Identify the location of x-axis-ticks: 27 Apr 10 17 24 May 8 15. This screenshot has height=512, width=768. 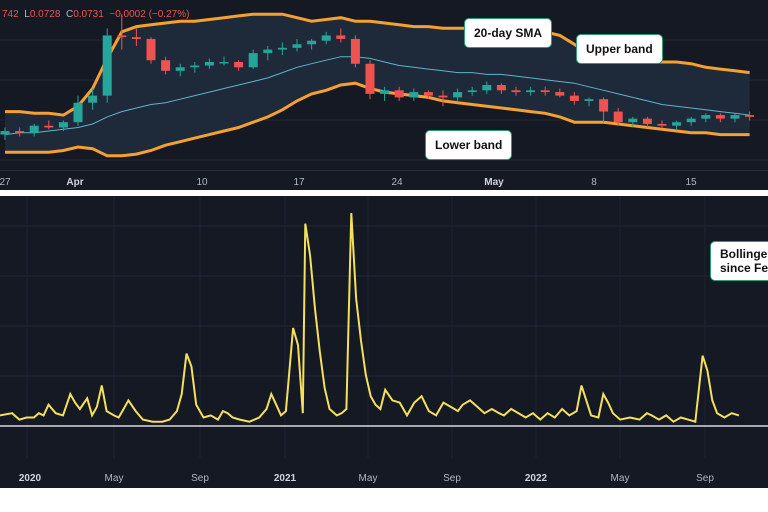
(348, 182).